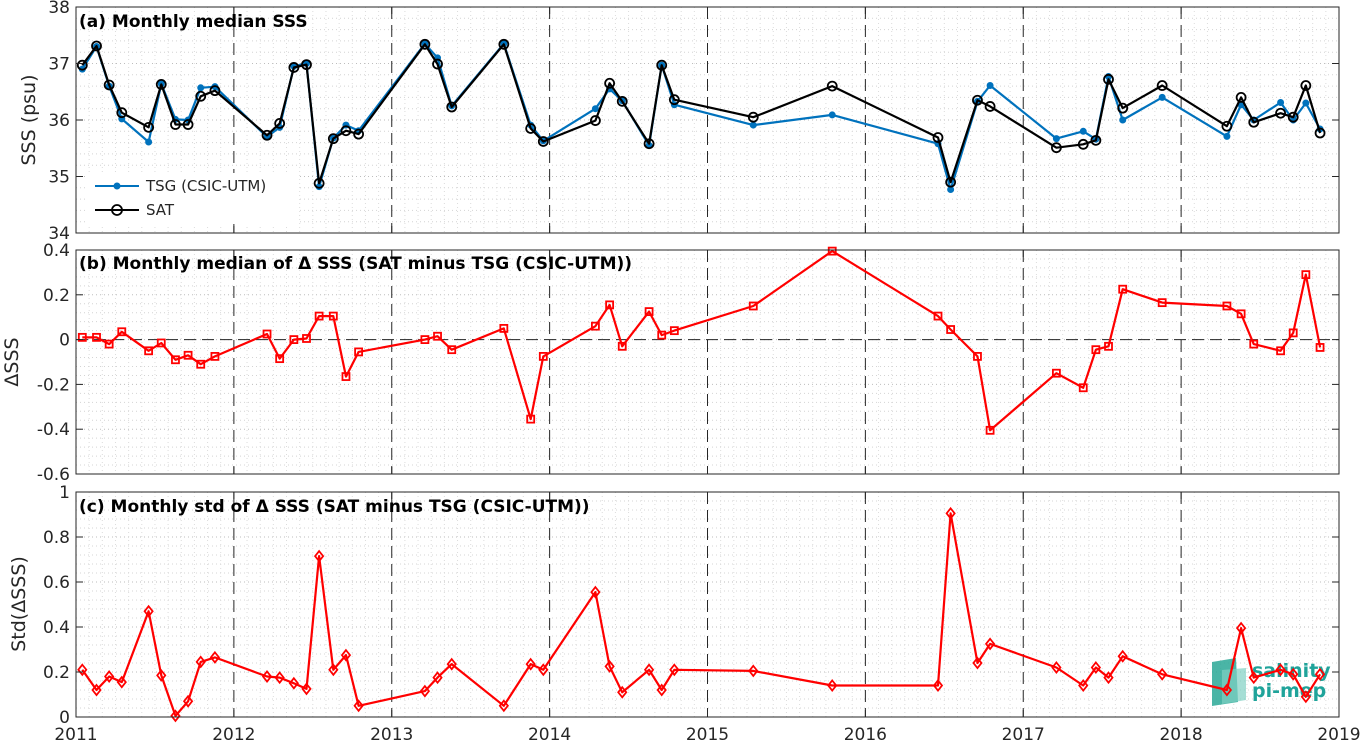 The height and width of the screenshot is (745, 1364). What do you see at coordinates (12, 361) in the screenshot?
I see `panel-b-ylabel: ΔSSS` at bounding box center [12, 361].